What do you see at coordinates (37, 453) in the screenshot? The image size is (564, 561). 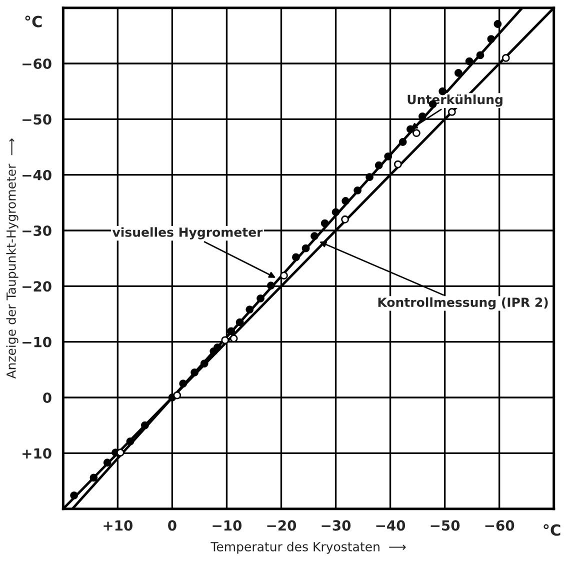 I see `y-tick-label: +10` at bounding box center [37, 453].